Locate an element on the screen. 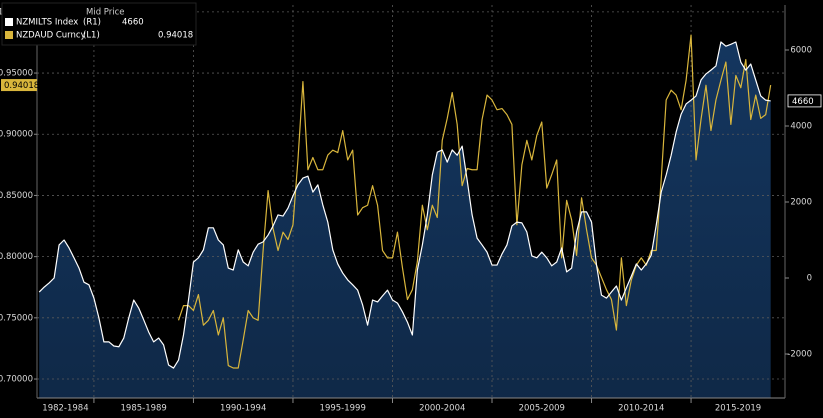 Image resolution: width=823 pixels, height=418 pixels. y-tick-label: 0.75000 is located at coordinates (16, 318).